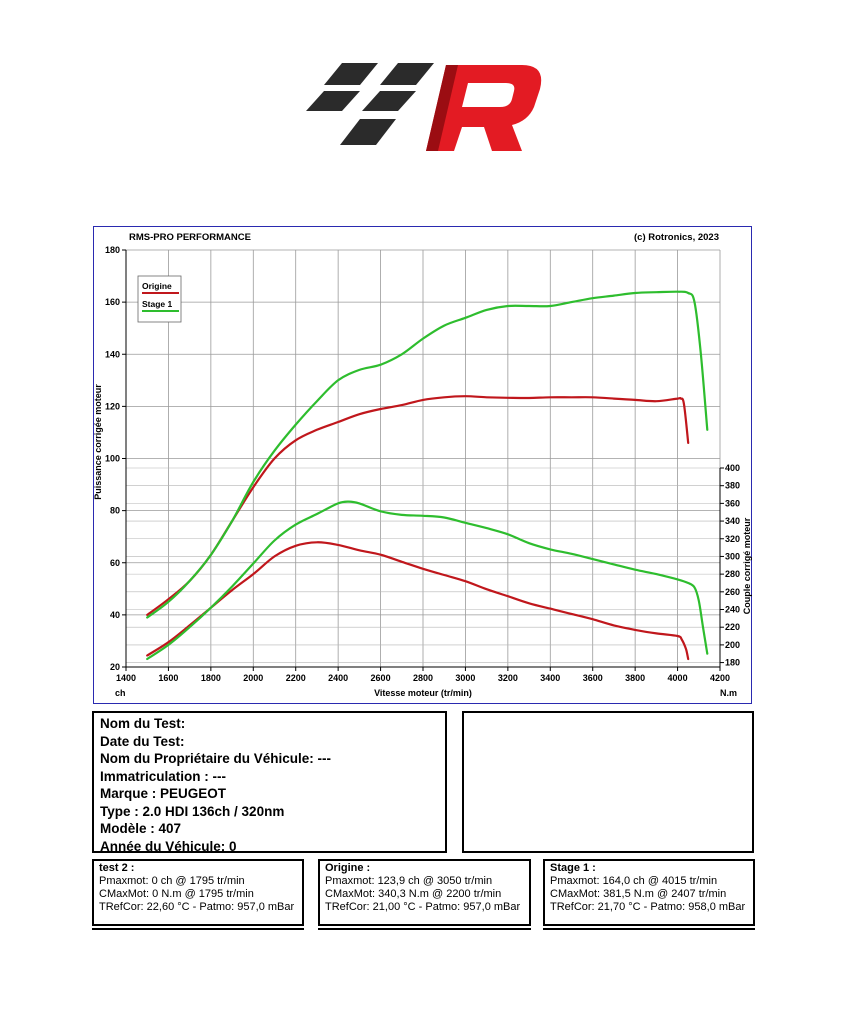 The image size is (849, 1024). What do you see at coordinates (593, 678) in the screenshot?
I see `x-tick-label: 3600` at bounding box center [593, 678].